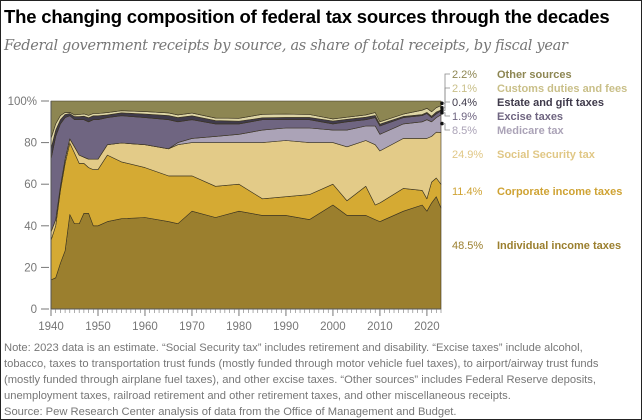  I want to click on x-tick-label: 1950, so click(98, 327).